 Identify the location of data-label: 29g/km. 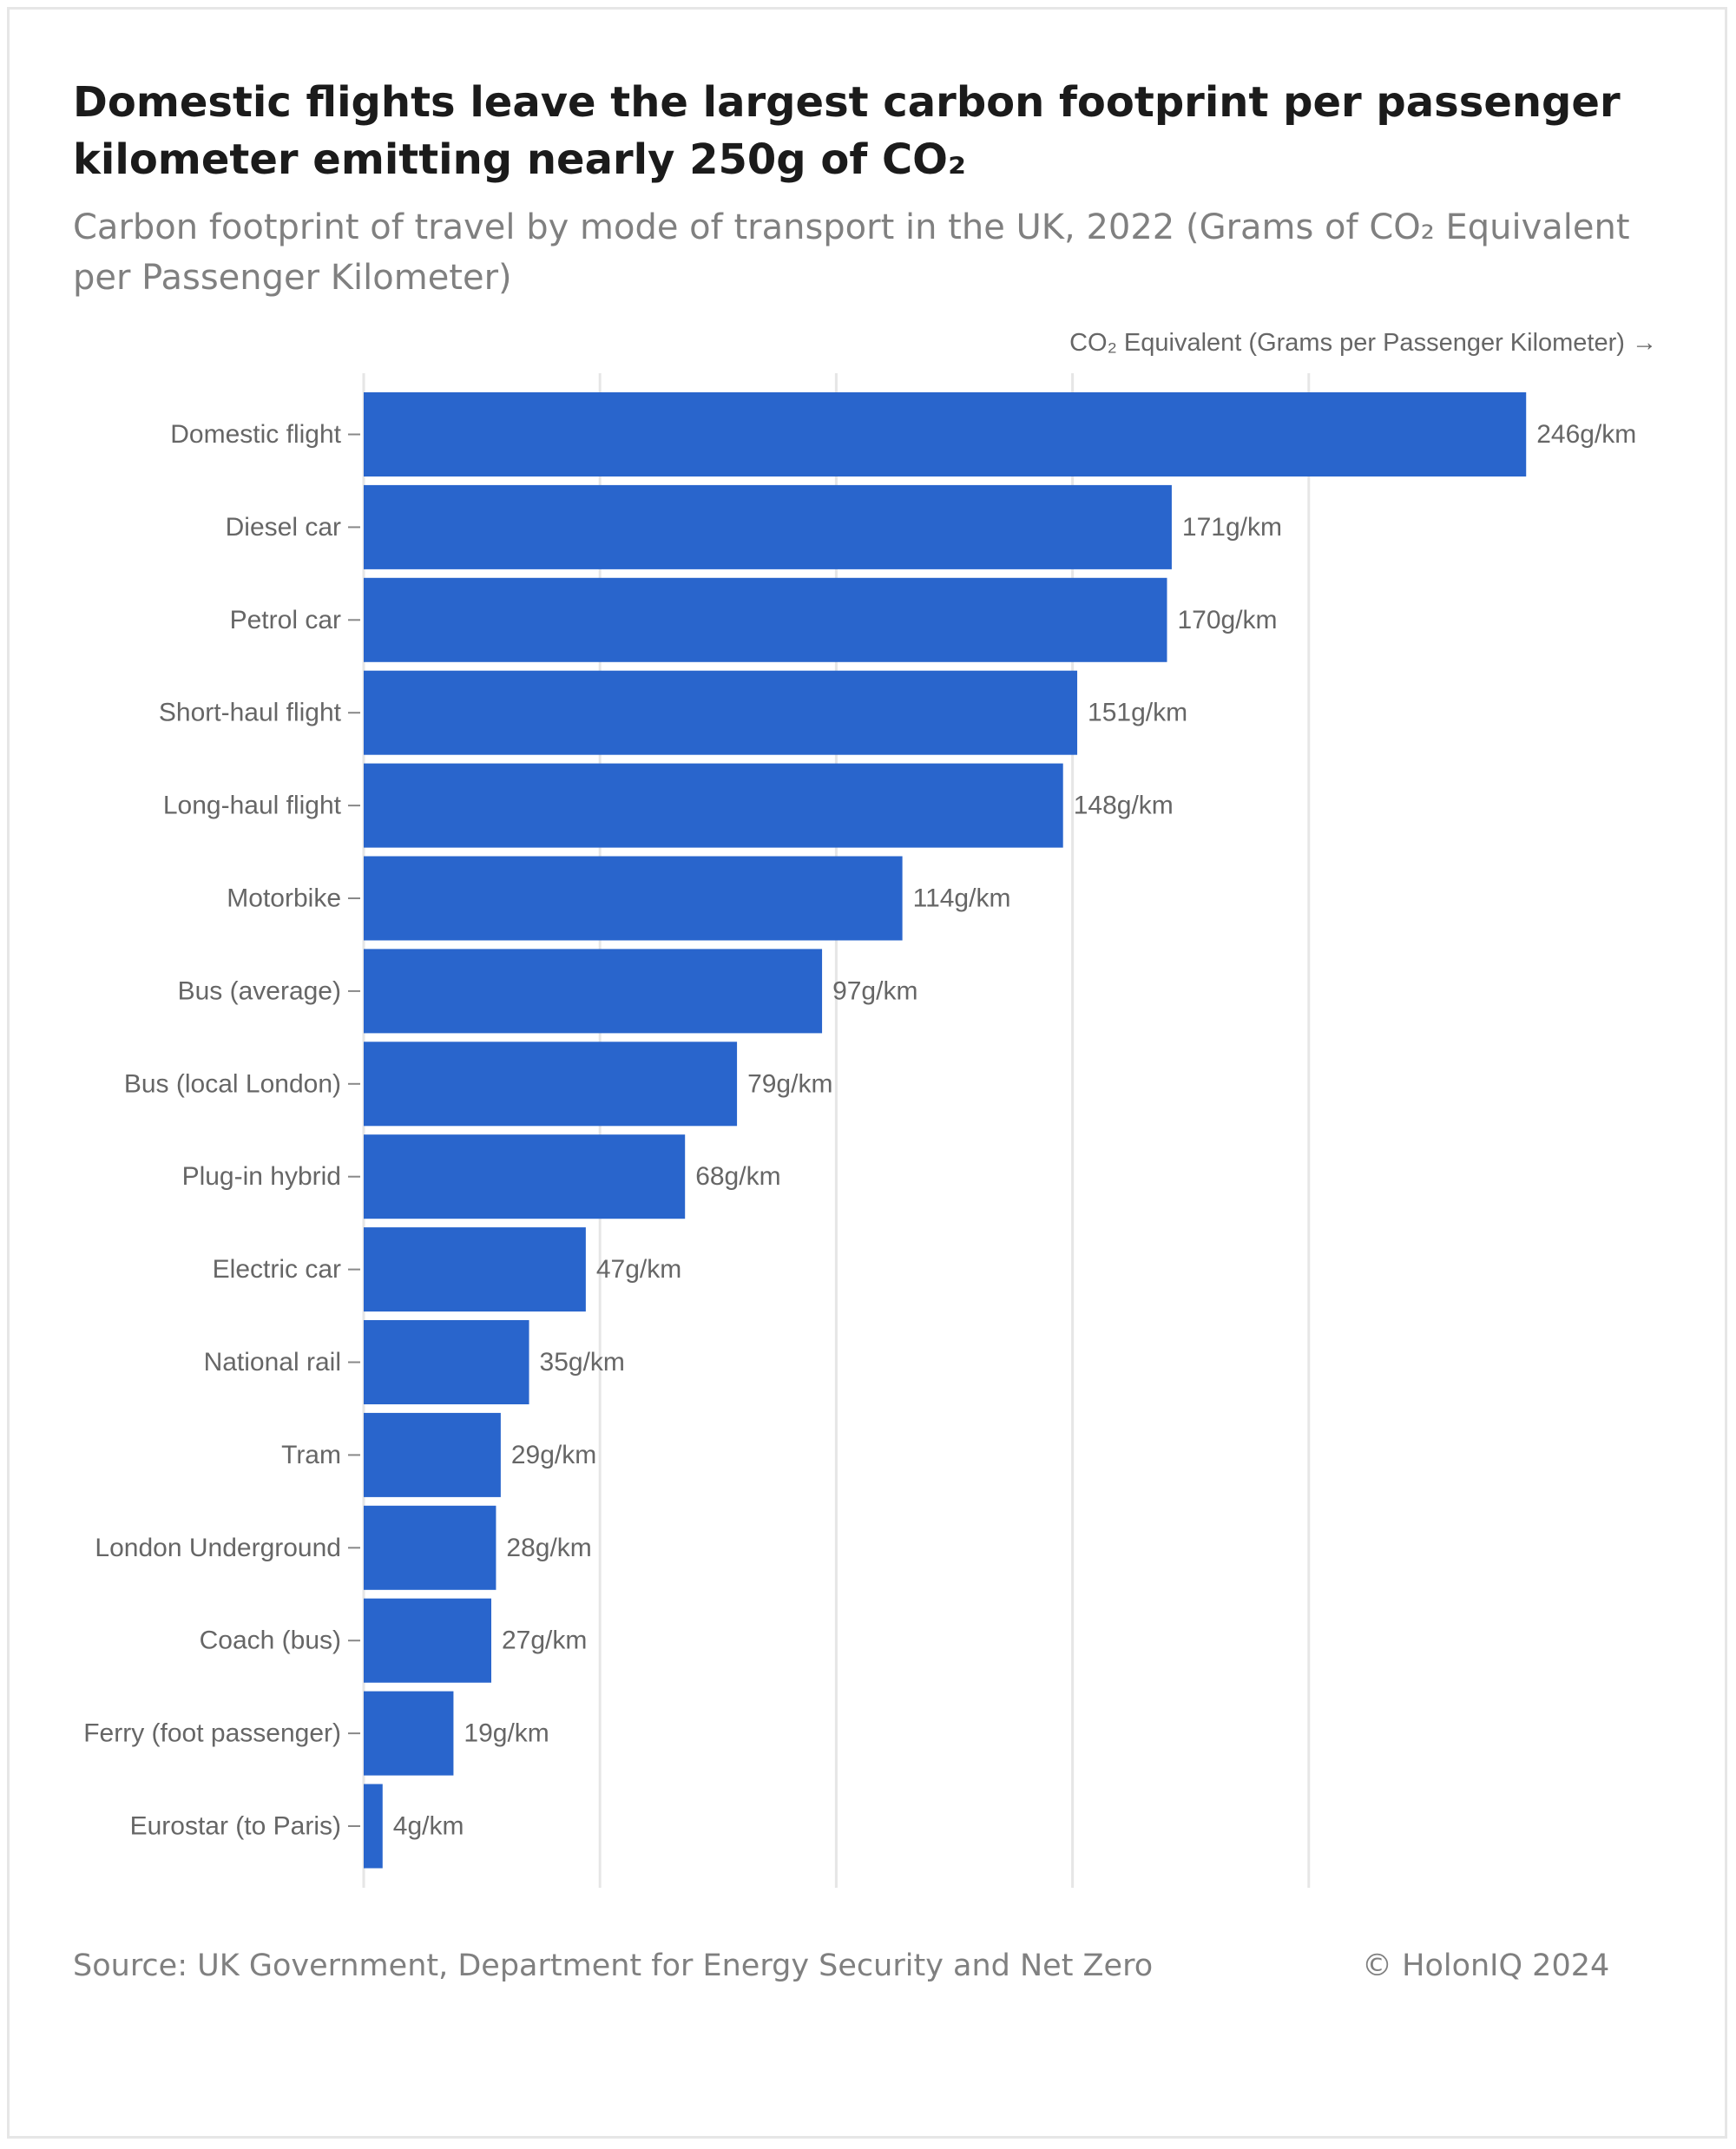
(553, 1455).